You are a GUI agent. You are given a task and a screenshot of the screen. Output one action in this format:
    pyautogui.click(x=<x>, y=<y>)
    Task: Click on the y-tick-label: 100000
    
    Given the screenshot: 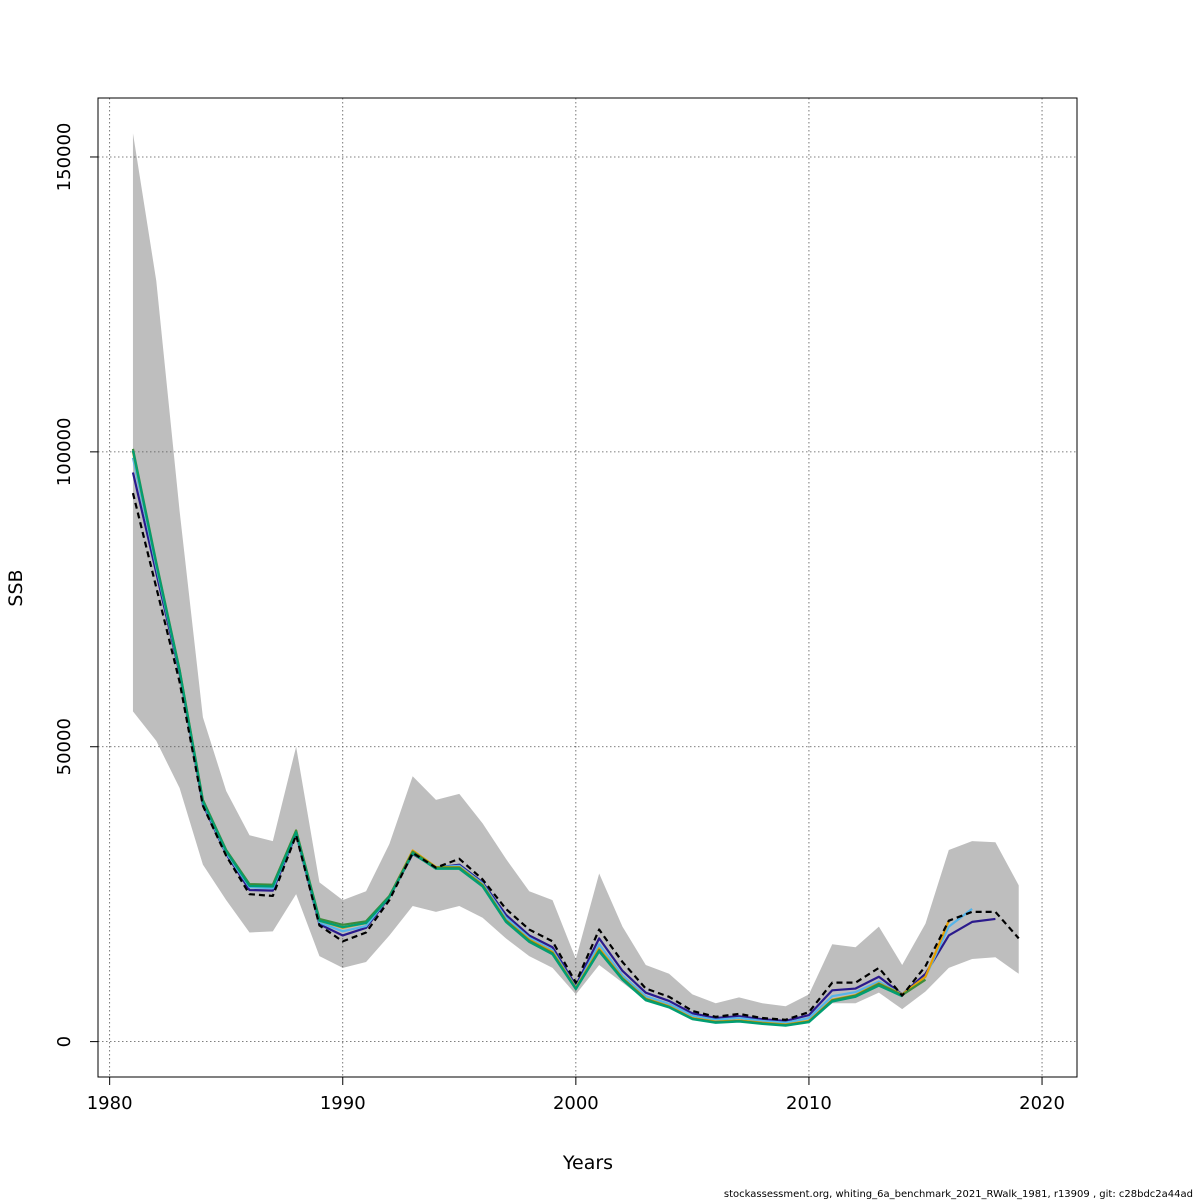 What is the action you would take?
    pyautogui.click(x=64, y=451)
    